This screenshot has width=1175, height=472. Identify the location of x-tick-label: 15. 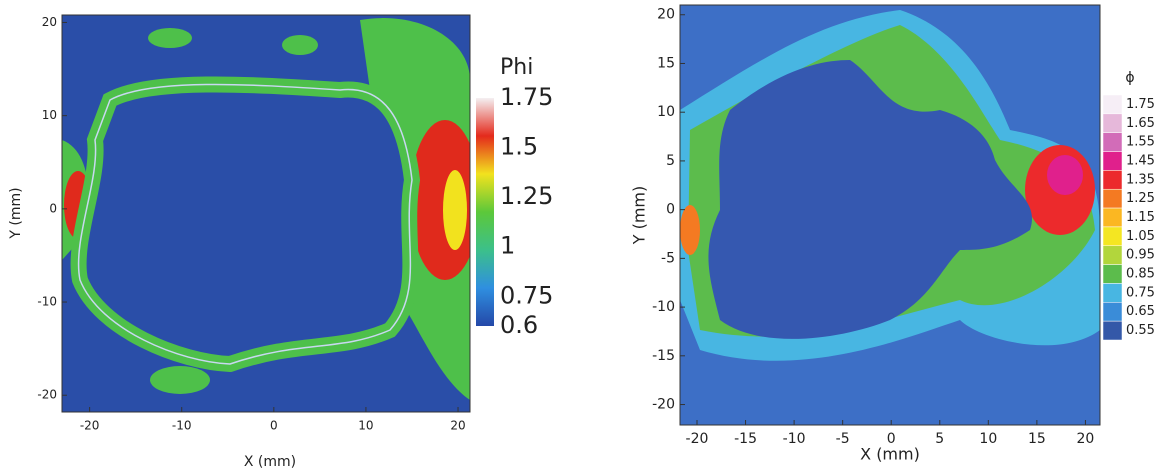
(1037, 439).